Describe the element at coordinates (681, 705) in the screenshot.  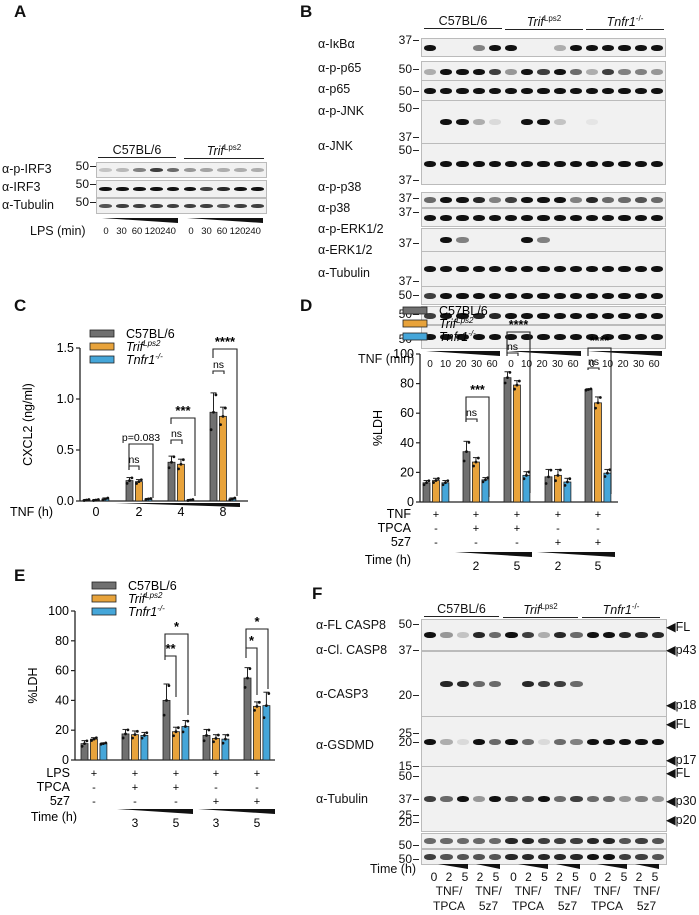
I see `band-label: ◀p18` at that location.